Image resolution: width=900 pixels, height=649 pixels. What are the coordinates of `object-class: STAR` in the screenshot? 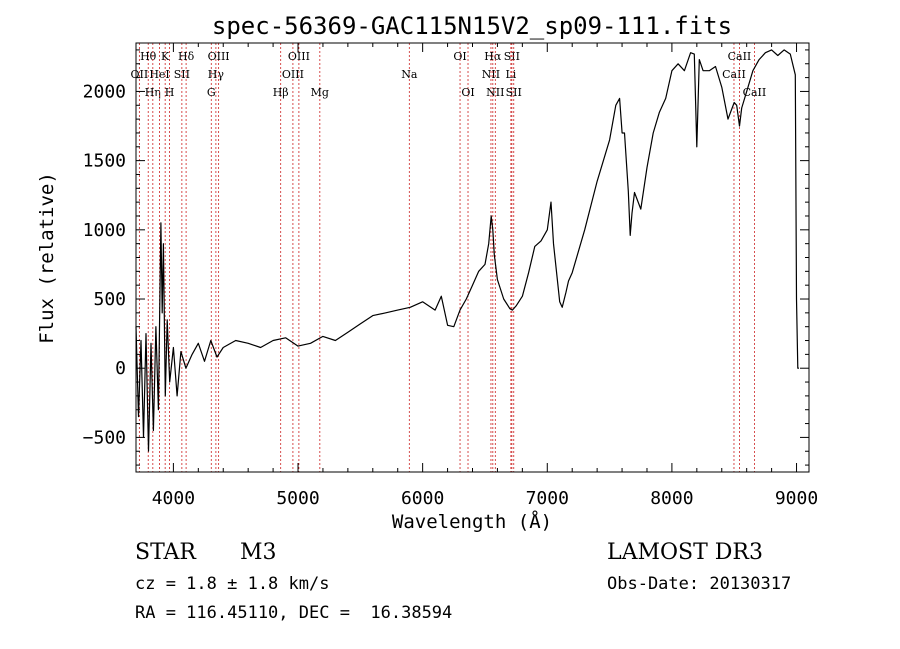 It's located at (165, 552).